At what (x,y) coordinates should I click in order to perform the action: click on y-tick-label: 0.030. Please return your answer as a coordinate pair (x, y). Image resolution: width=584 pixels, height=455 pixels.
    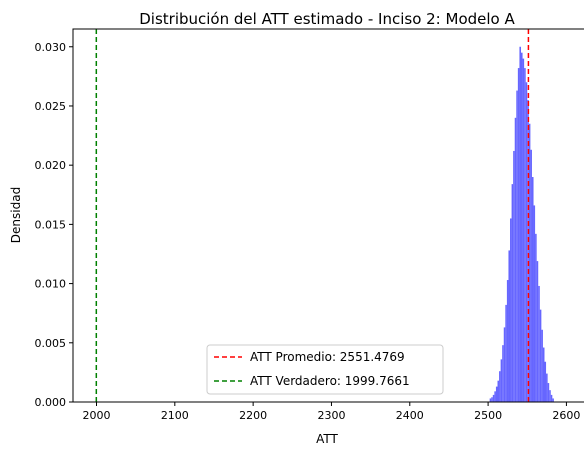
    Looking at the image, I should click on (51, 47).